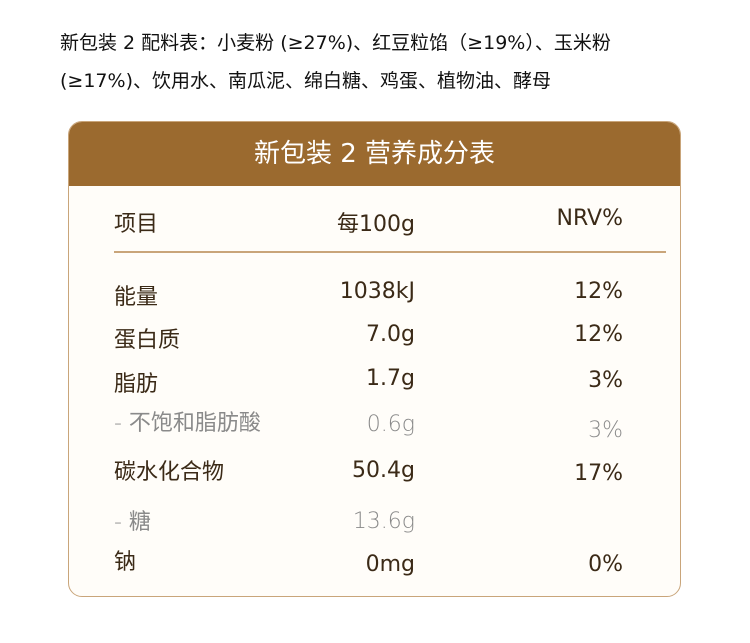 This screenshot has width=750, height=643. What do you see at coordinates (590, 218) in the screenshot?
I see `header-cell: NRV%` at bounding box center [590, 218].